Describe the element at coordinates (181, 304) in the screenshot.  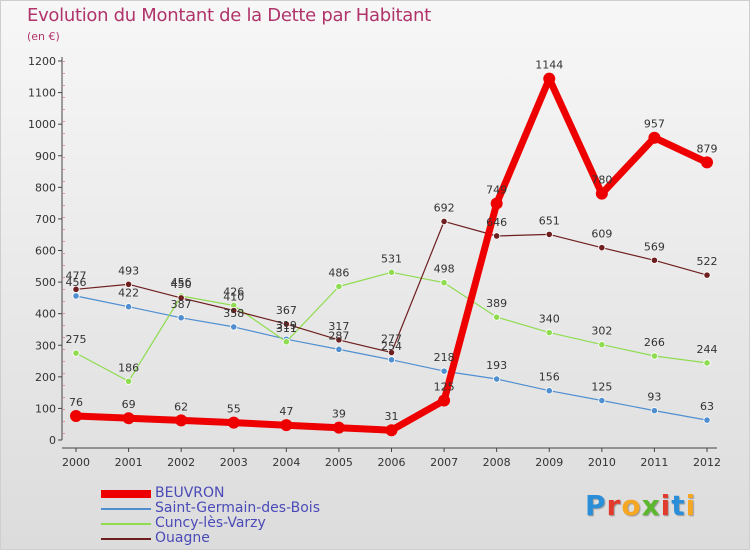
I see `data-label: 387` at that location.